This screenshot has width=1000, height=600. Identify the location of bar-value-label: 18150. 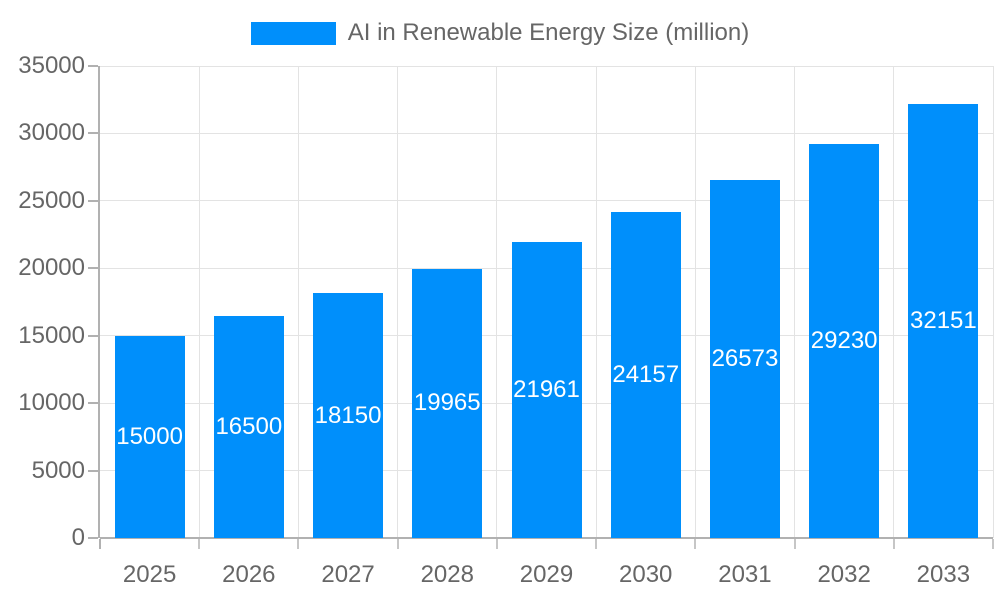
(348, 415).